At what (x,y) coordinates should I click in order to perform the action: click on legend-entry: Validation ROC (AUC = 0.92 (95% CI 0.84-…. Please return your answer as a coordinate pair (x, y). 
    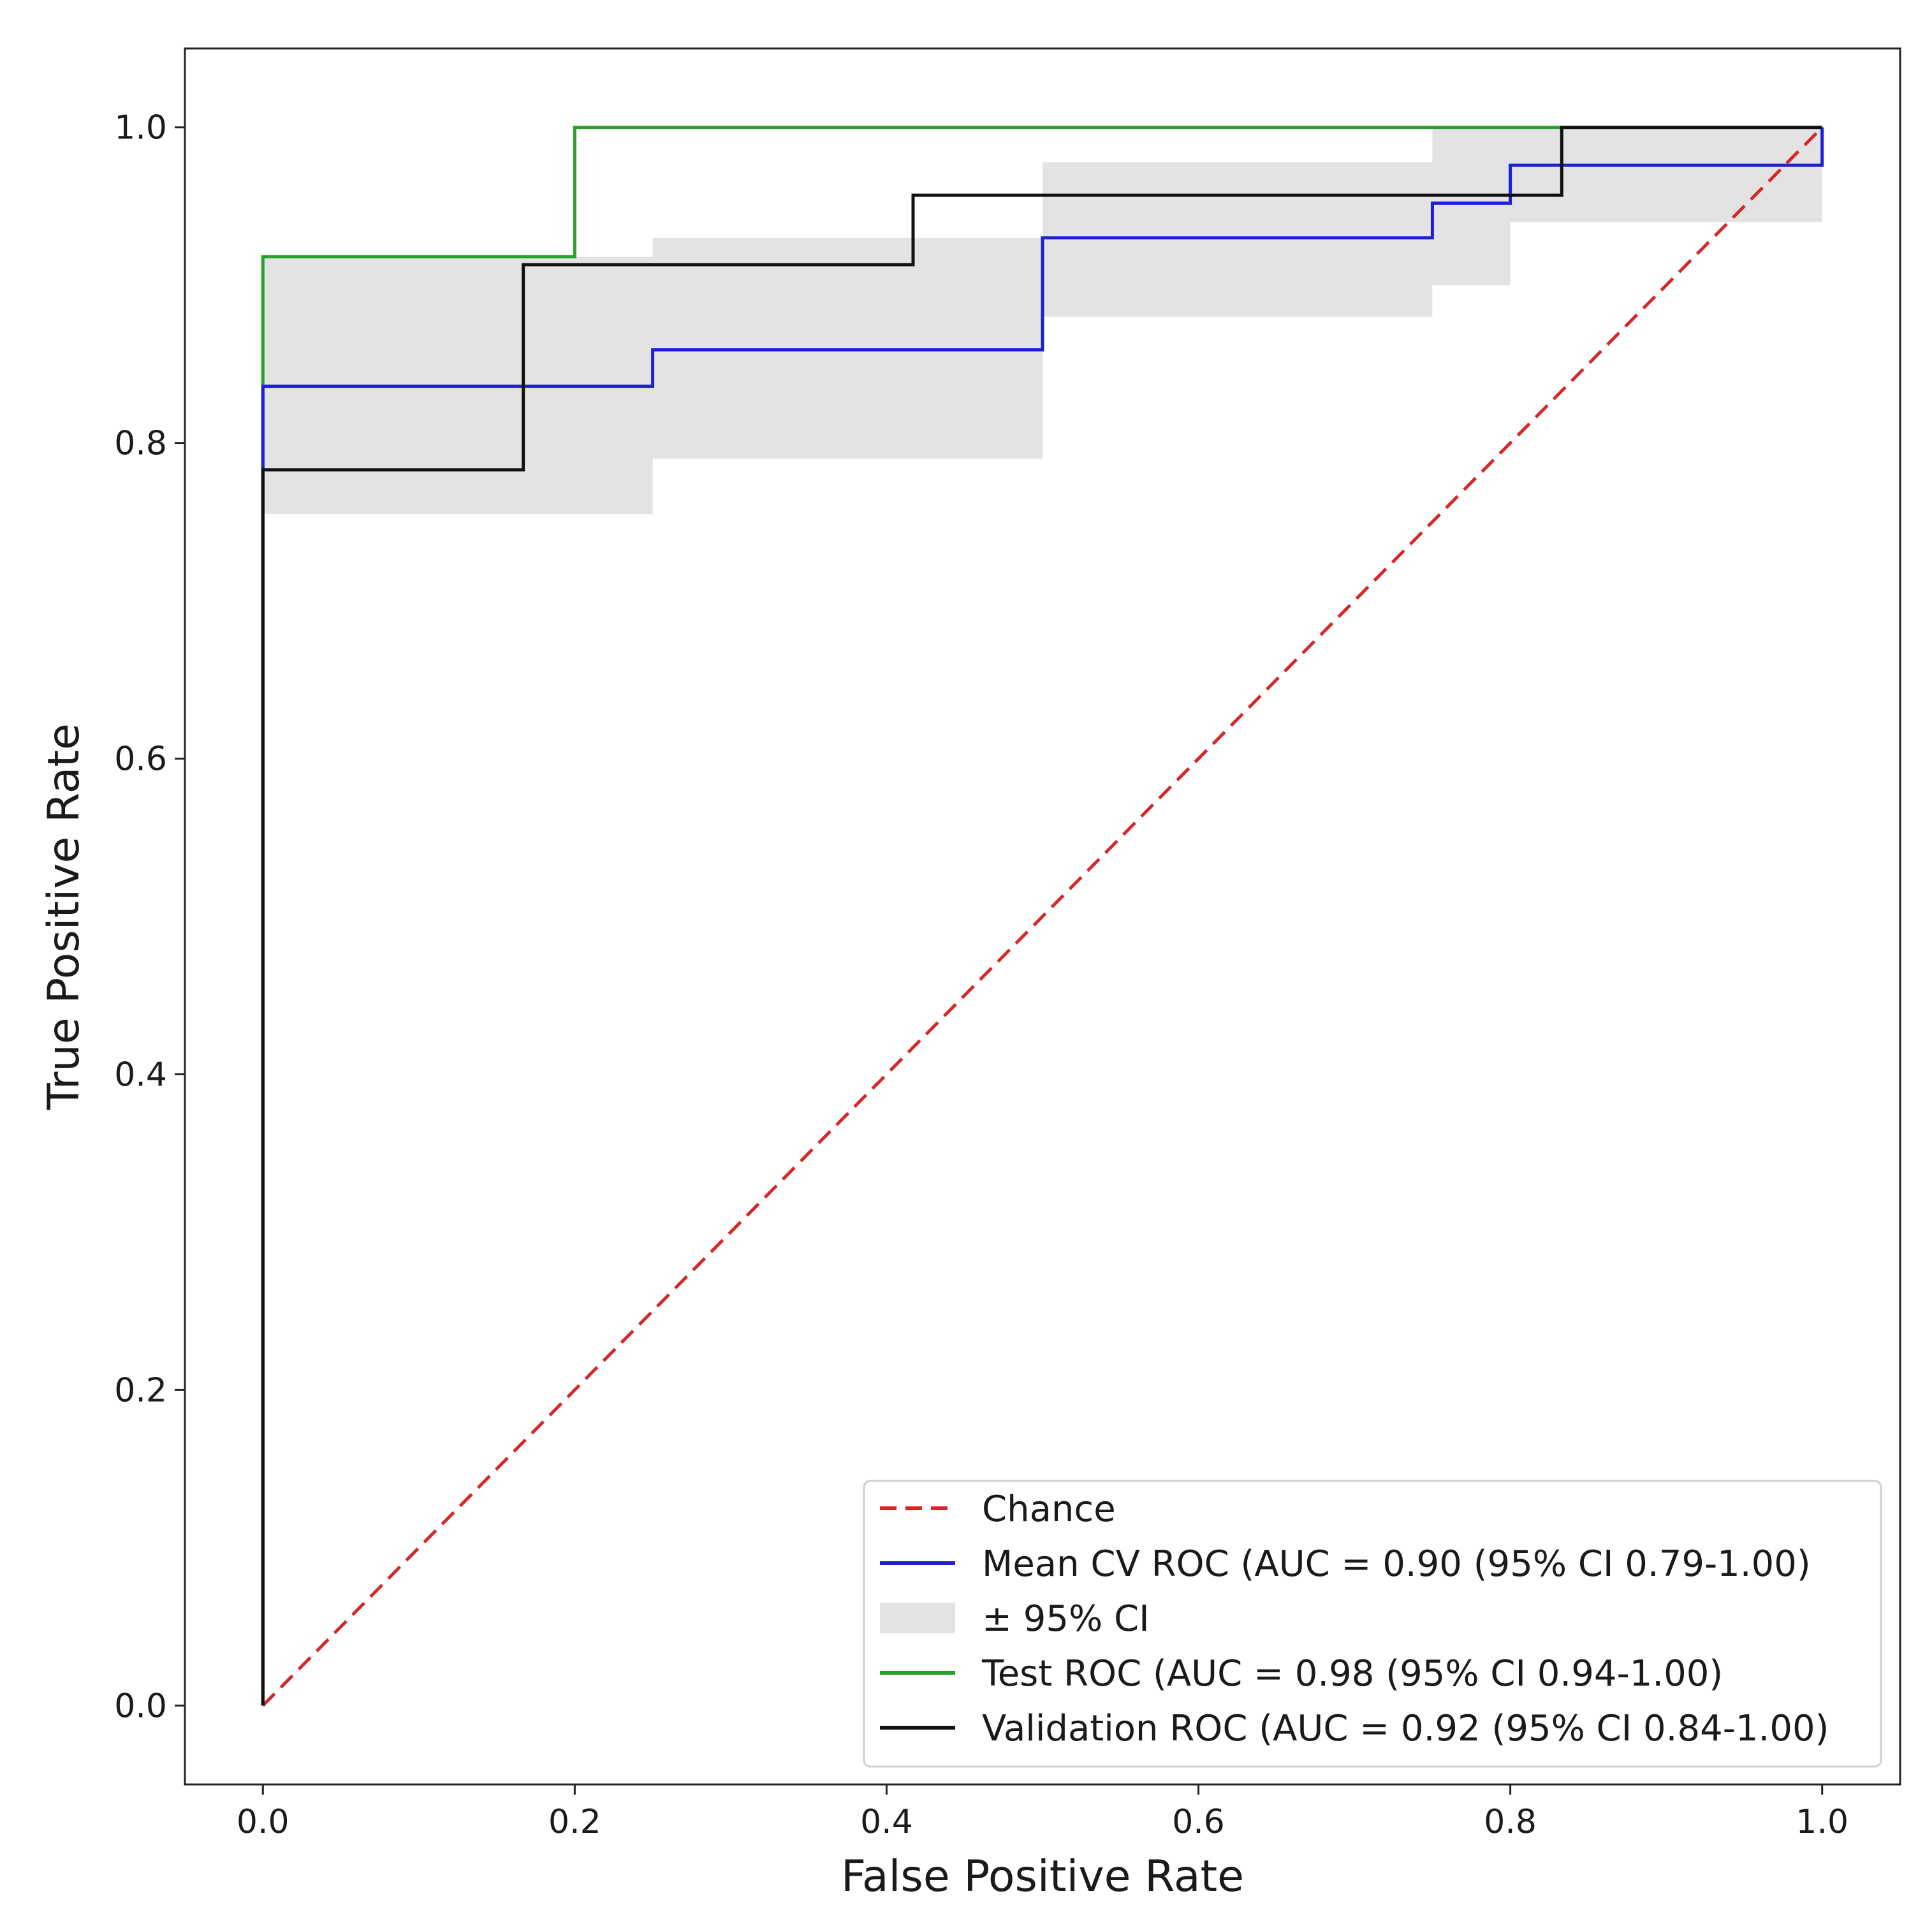
    Looking at the image, I should click on (1354, 1728).